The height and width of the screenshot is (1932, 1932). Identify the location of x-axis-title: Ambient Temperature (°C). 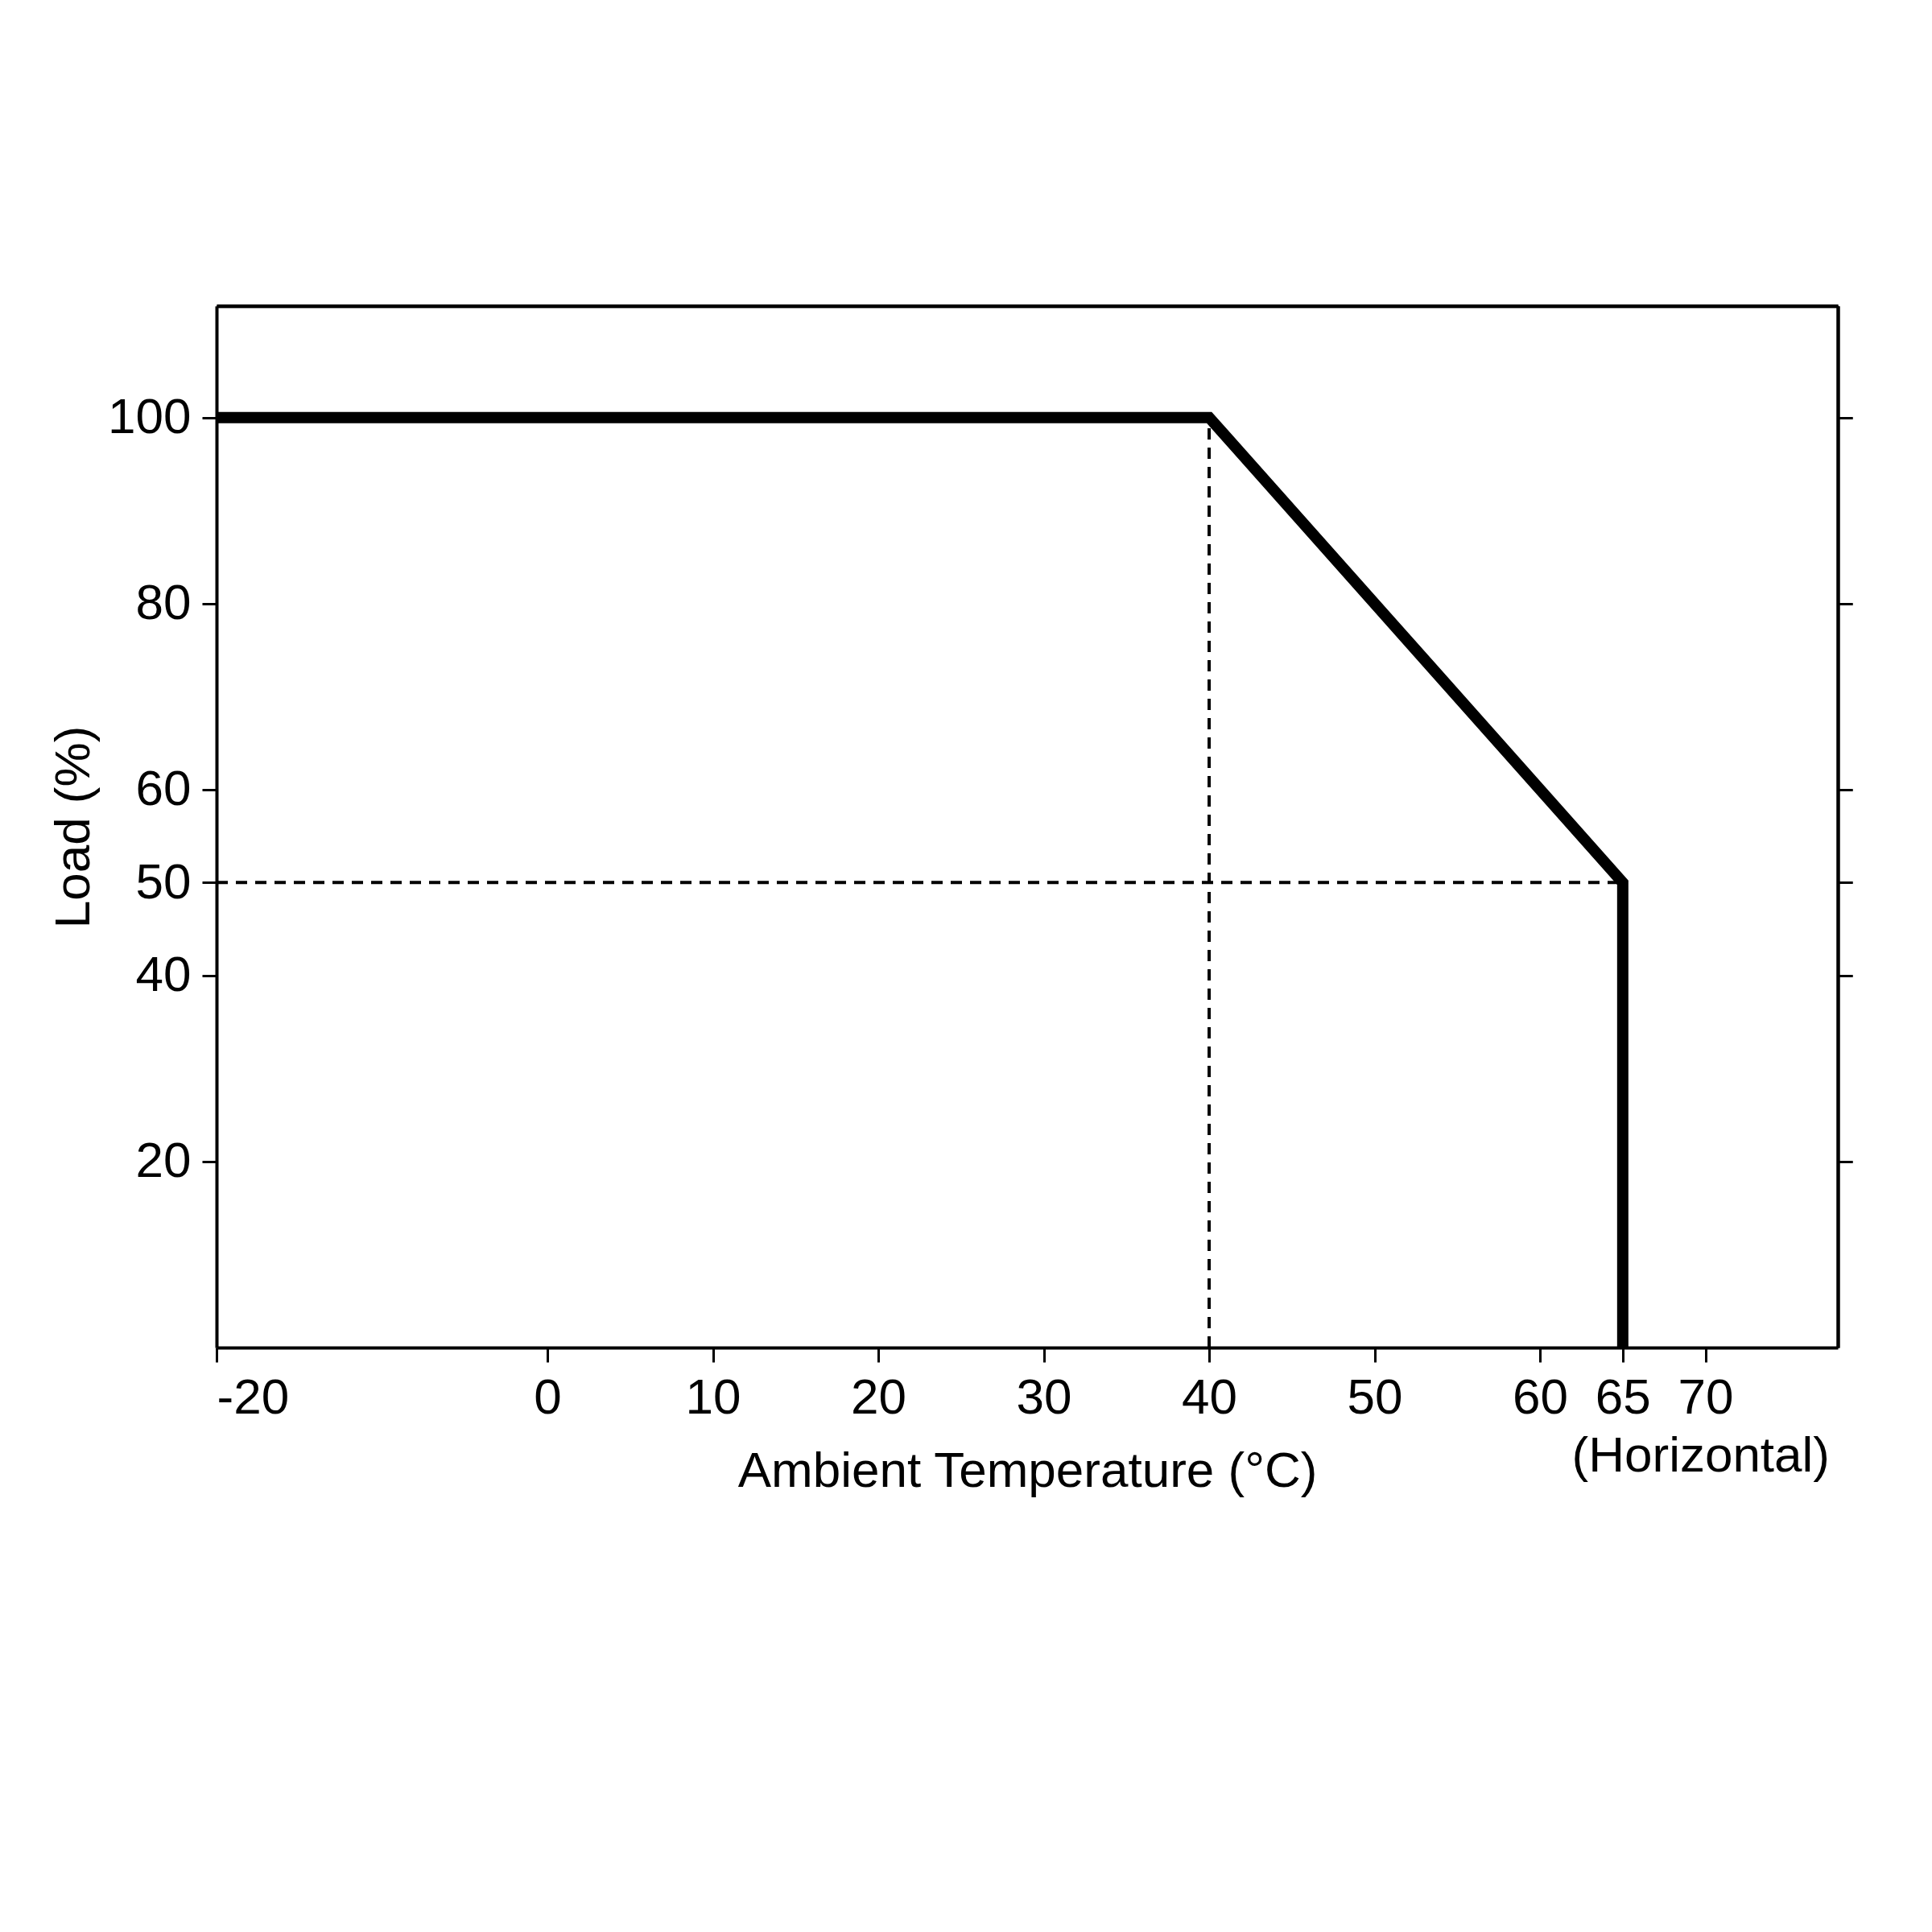
(1027, 1469).